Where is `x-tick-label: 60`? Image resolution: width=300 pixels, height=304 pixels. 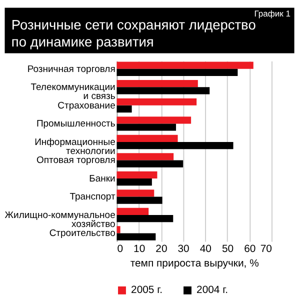 x-tick-label: 60 is located at coordinates (250, 250).